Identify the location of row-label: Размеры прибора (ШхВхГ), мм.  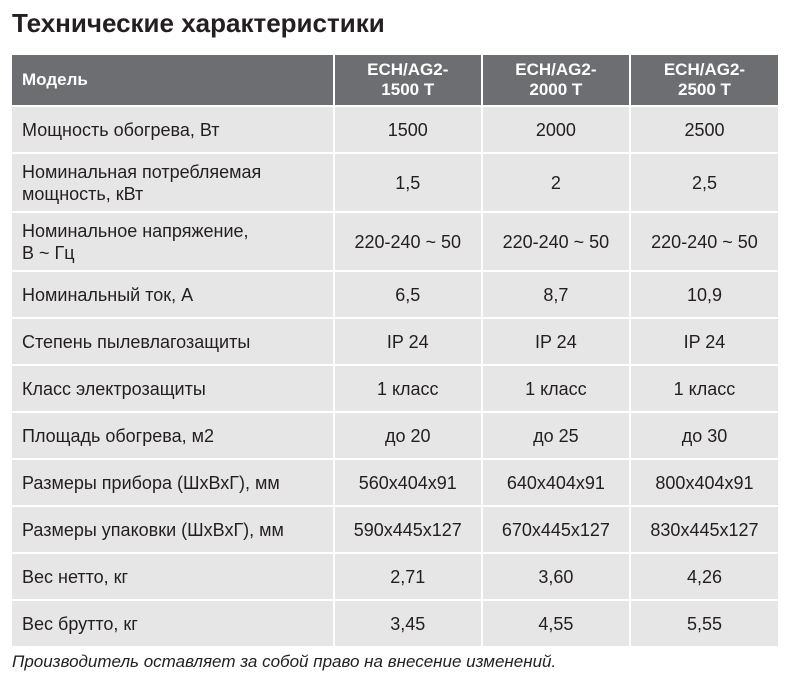
(172, 482).